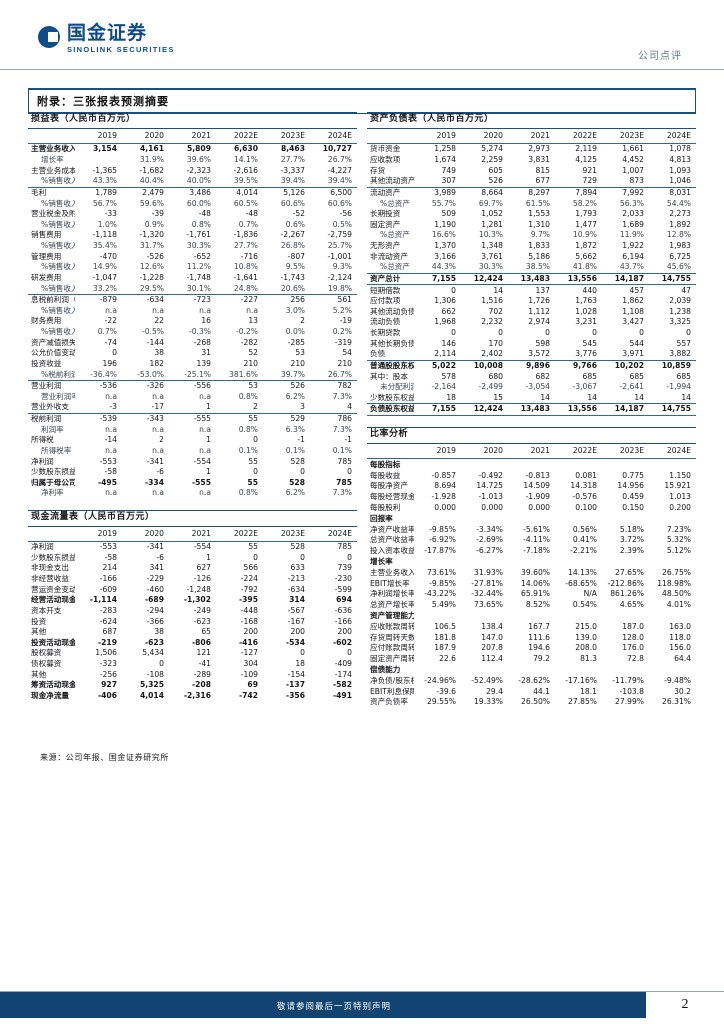 The width and height of the screenshot is (724, 1024). What do you see at coordinates (107, 482) in the screenshot?
I see `cell-value: -495` at bounding box center [107, 482].